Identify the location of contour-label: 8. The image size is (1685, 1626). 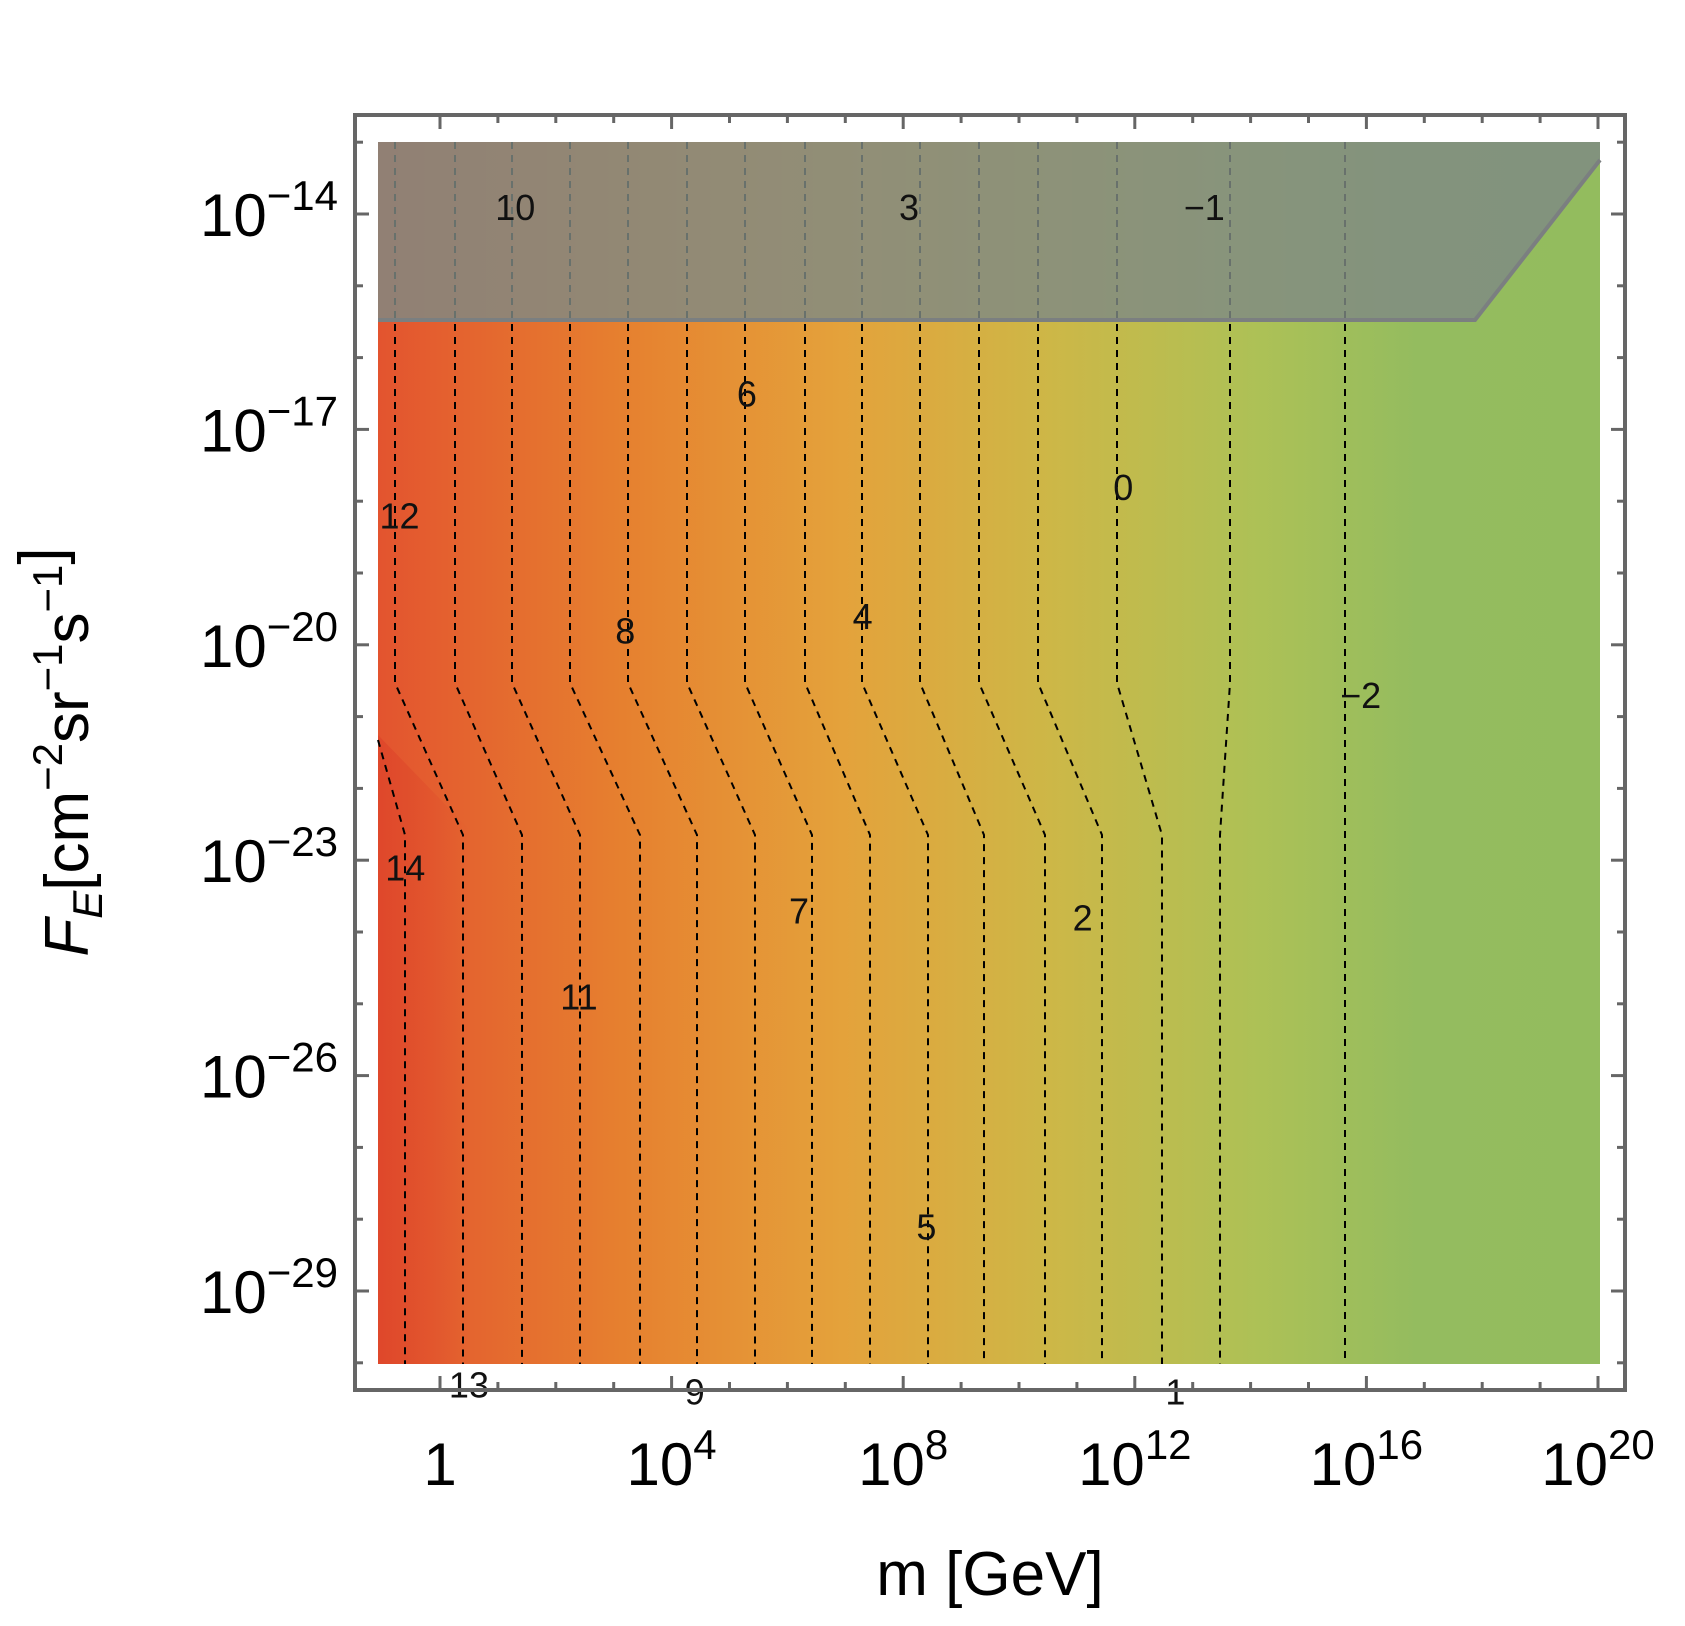
(625, 630).